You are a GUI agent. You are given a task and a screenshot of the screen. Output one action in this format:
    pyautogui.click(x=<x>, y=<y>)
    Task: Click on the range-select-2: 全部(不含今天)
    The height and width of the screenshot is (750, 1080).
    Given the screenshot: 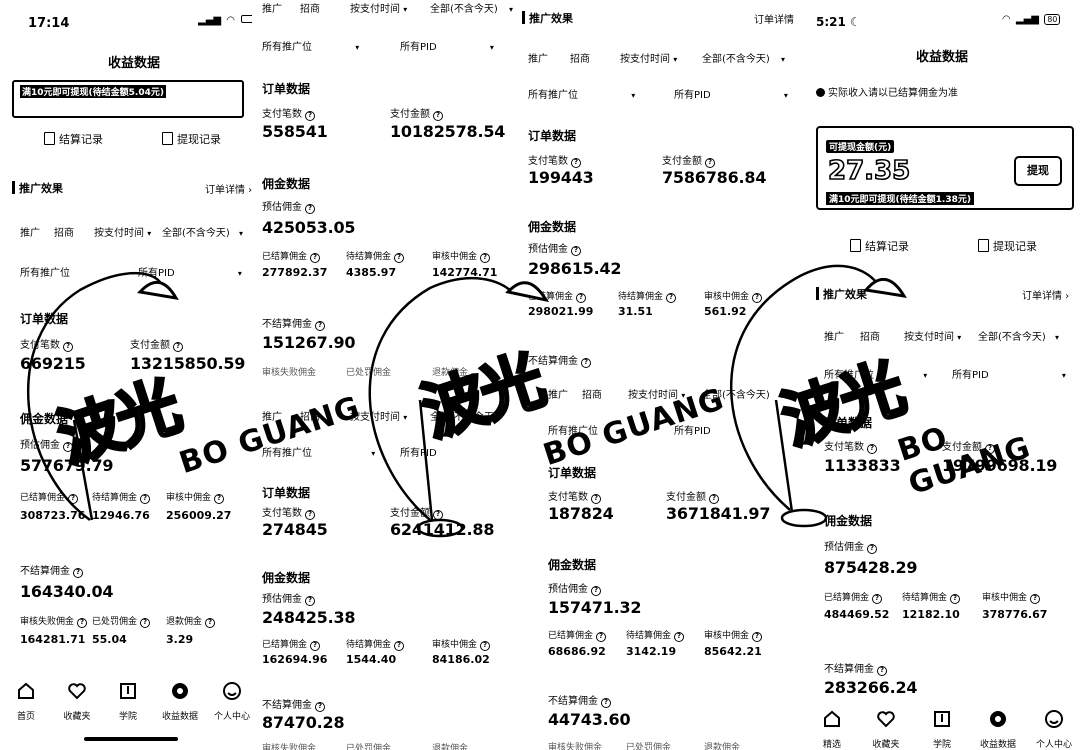 What is the action you would take?
    pyautogui.click(x=464, y=417)
    